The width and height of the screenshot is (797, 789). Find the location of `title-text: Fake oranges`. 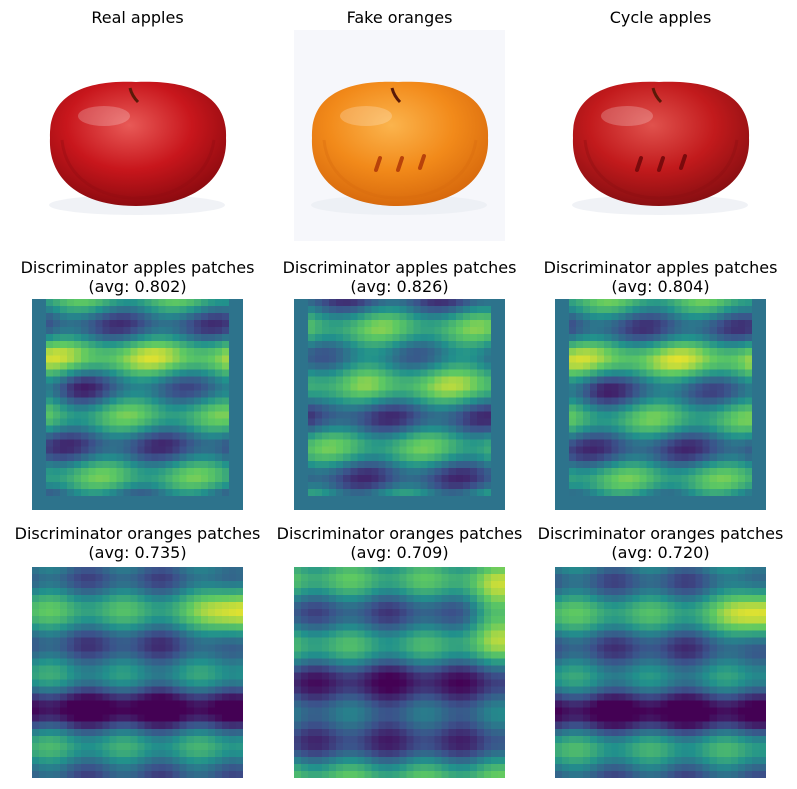

title-text: Fake oranges is located at coordinates (399, 17).